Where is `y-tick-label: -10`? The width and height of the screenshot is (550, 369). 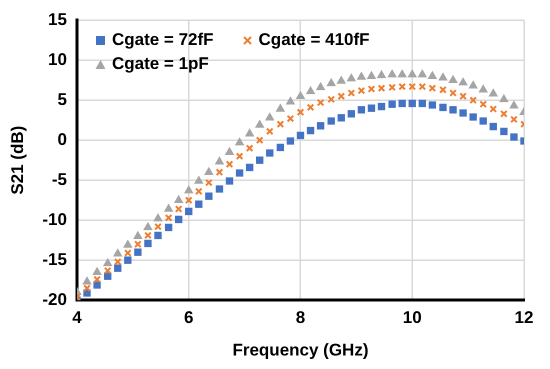
y-tick-label: -10 is located at coordinates (54, 219).